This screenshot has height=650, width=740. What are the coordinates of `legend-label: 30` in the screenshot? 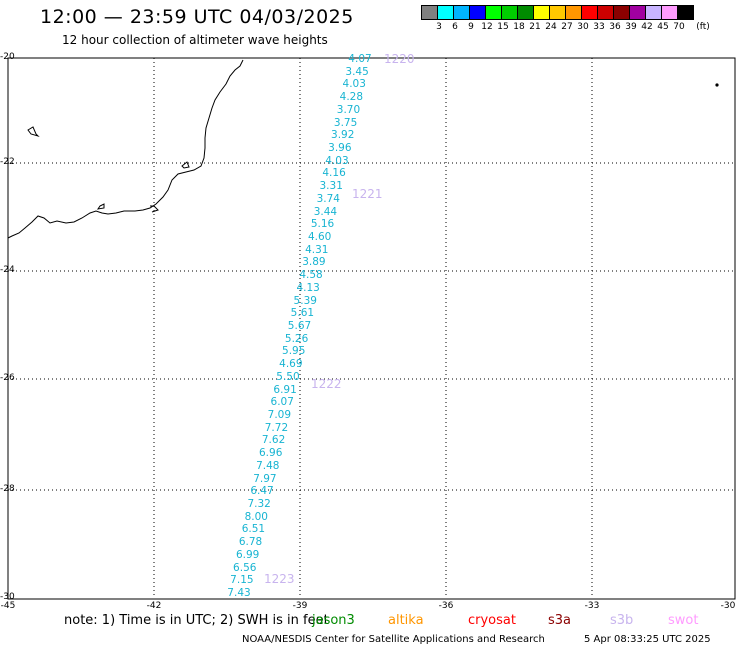 It's located at (583, 27).